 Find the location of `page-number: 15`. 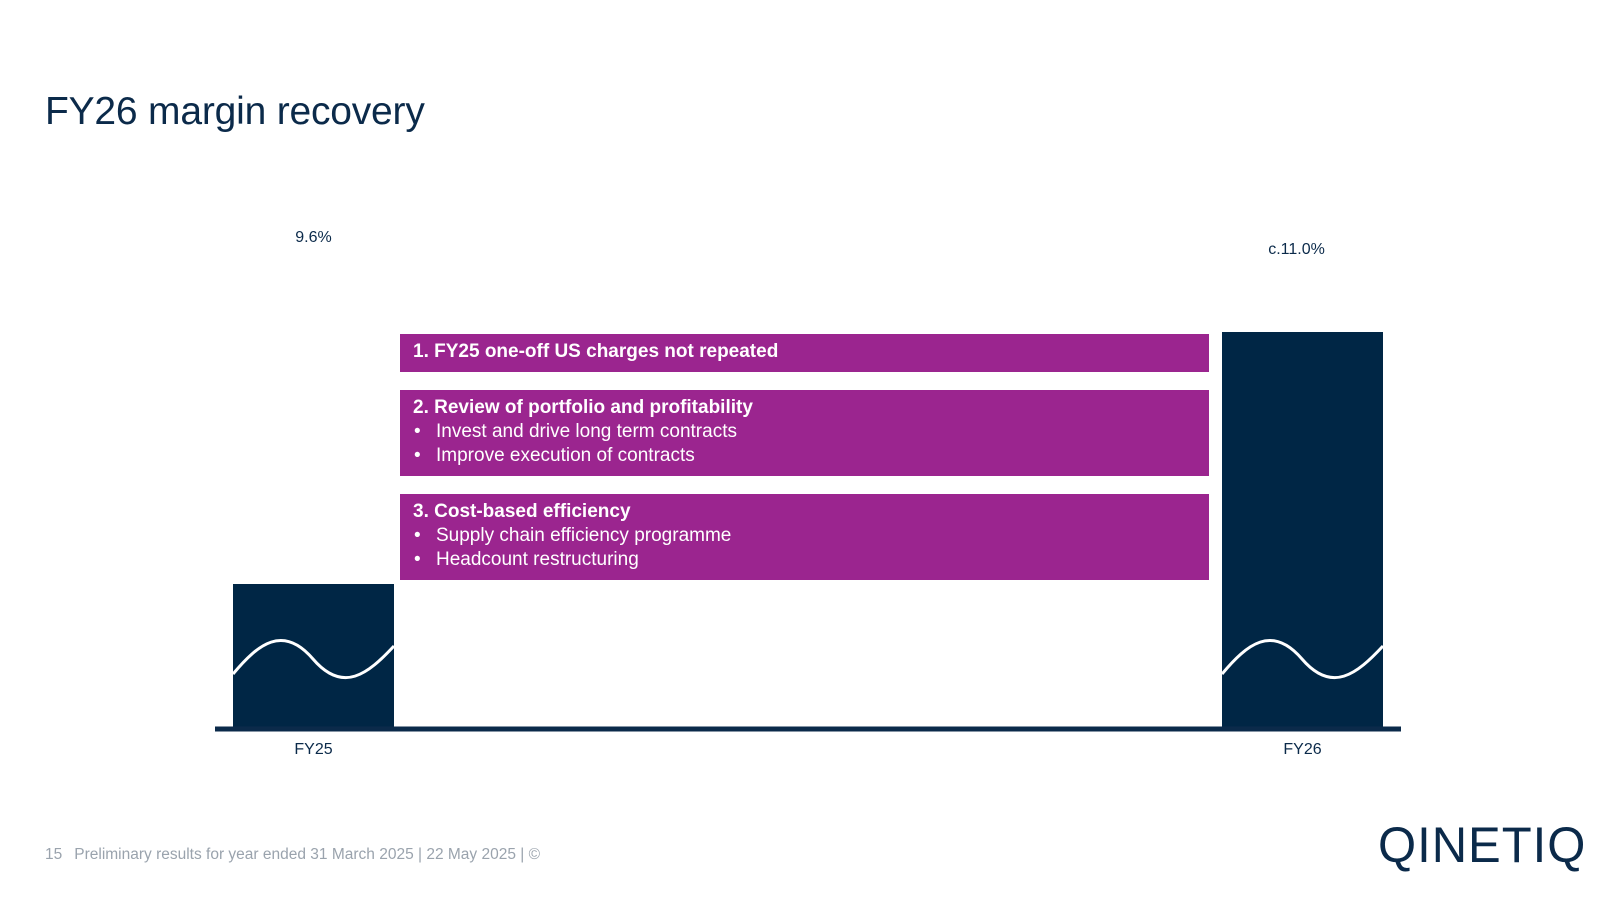

page-number: 15 is located at coordinates (54, 854).